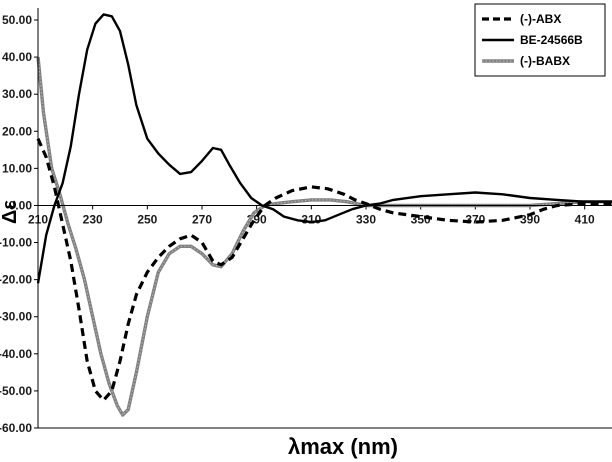  What do you see at coordinates (17, 131) in the screenshot?
I see `y-tick-label: 20.00` at bounding box center [17, 131].